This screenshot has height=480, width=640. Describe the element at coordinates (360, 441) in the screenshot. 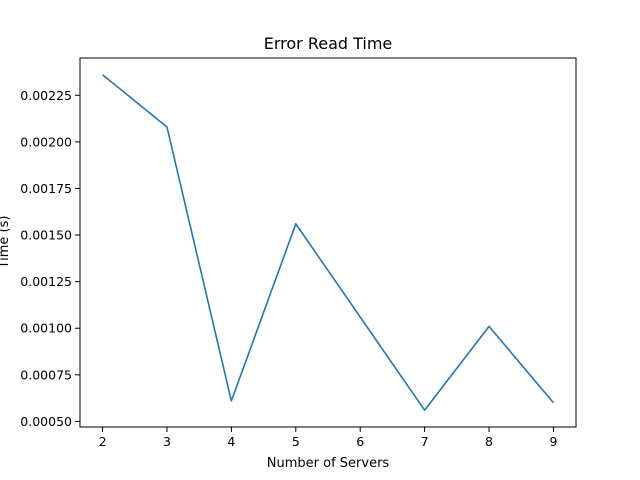

I see `x-tick-label: 6` at that location.